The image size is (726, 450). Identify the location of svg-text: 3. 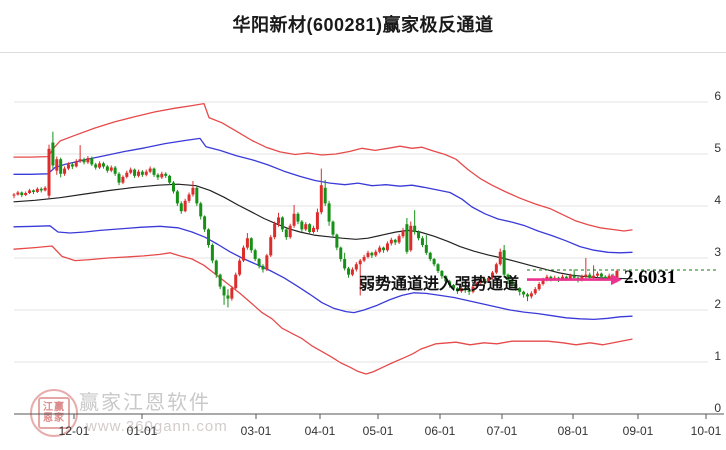
(717, 252).